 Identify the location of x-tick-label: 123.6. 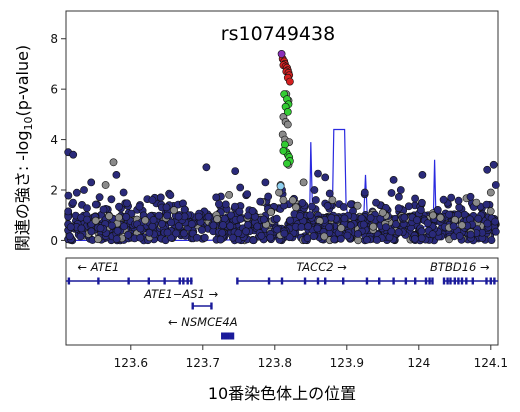
(131, 363).